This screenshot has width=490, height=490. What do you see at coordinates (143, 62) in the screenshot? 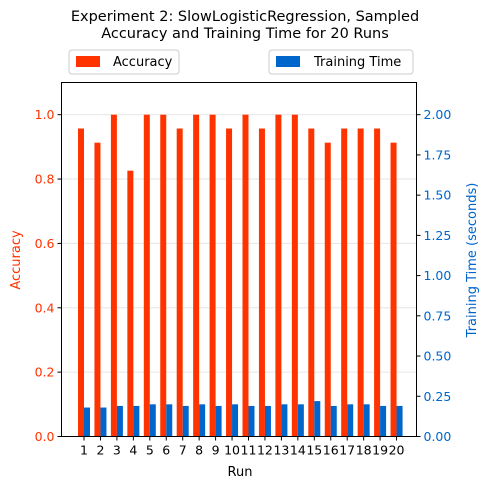
I see `legend-accuracy-label: Accuracy` at bounding box center [143, 62].